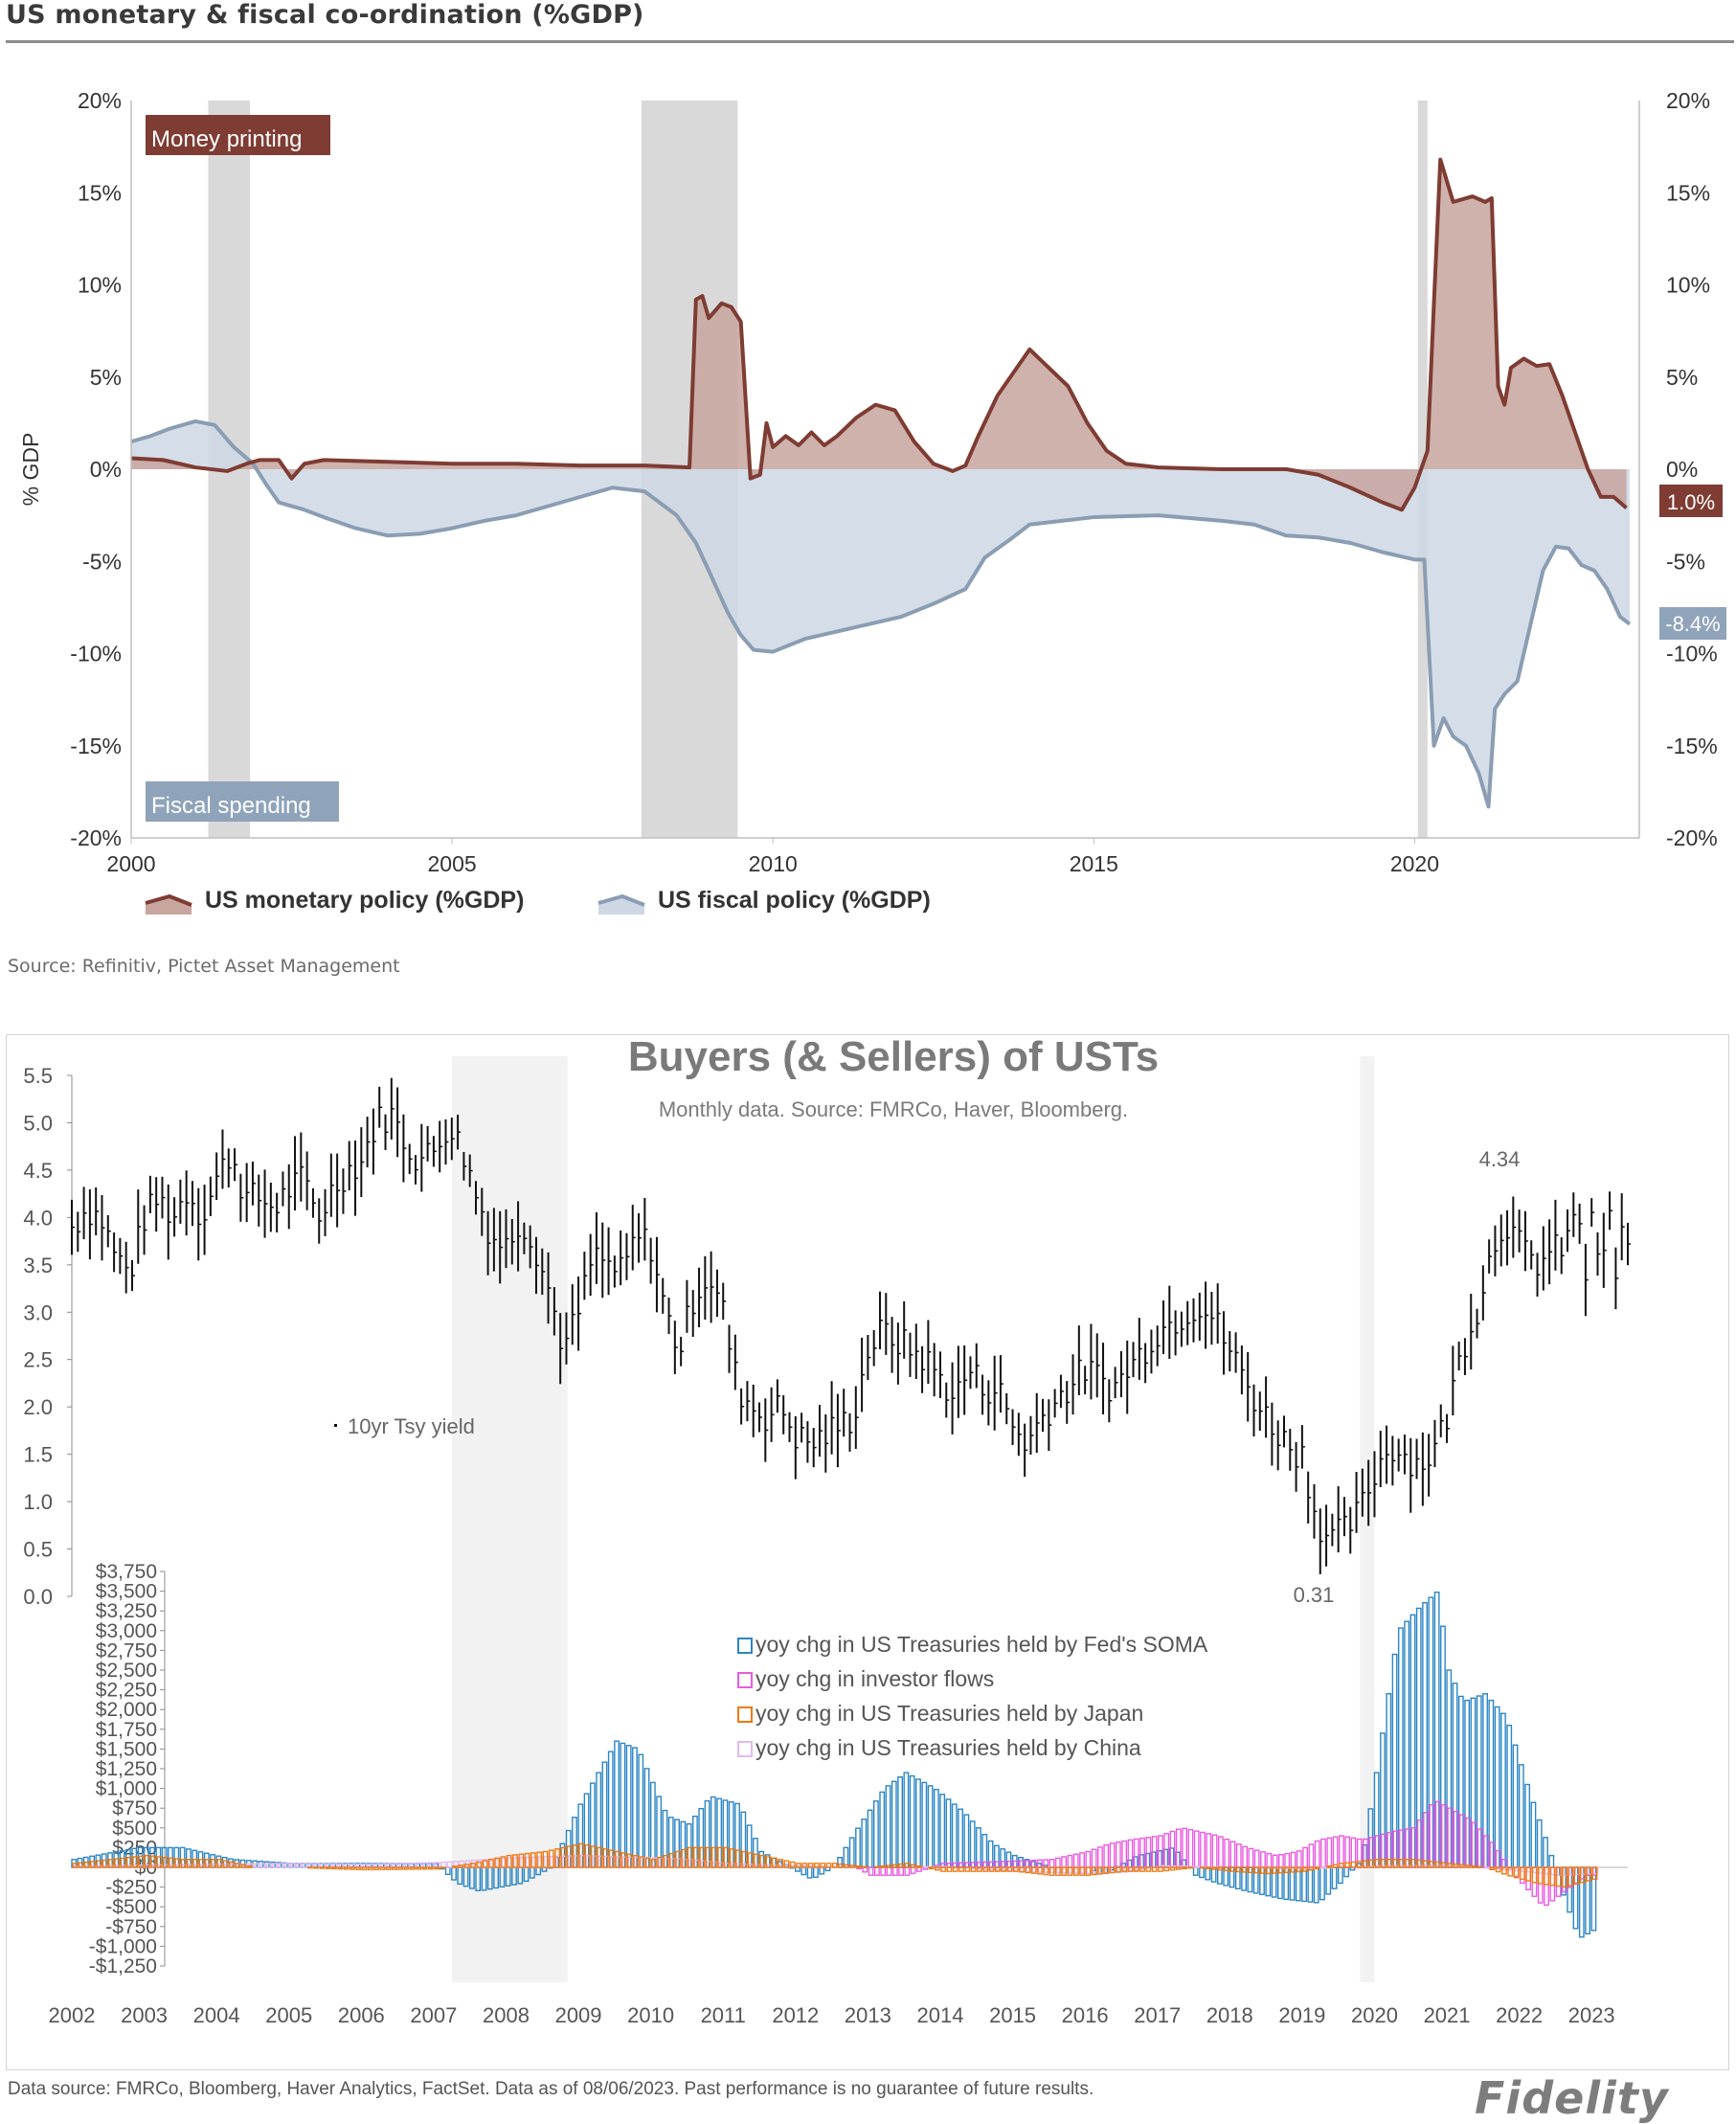  I want to click on yield-peak-label: 4.34, so click(1500, 1159).